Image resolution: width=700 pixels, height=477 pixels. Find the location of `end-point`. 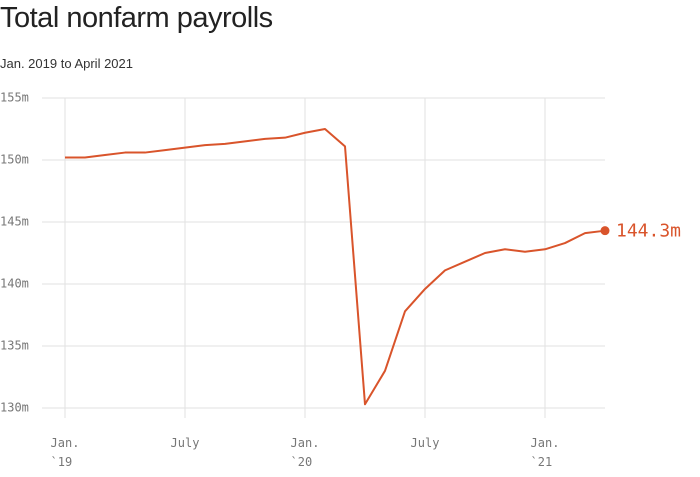

end-point is located at coordinates (605, 231).